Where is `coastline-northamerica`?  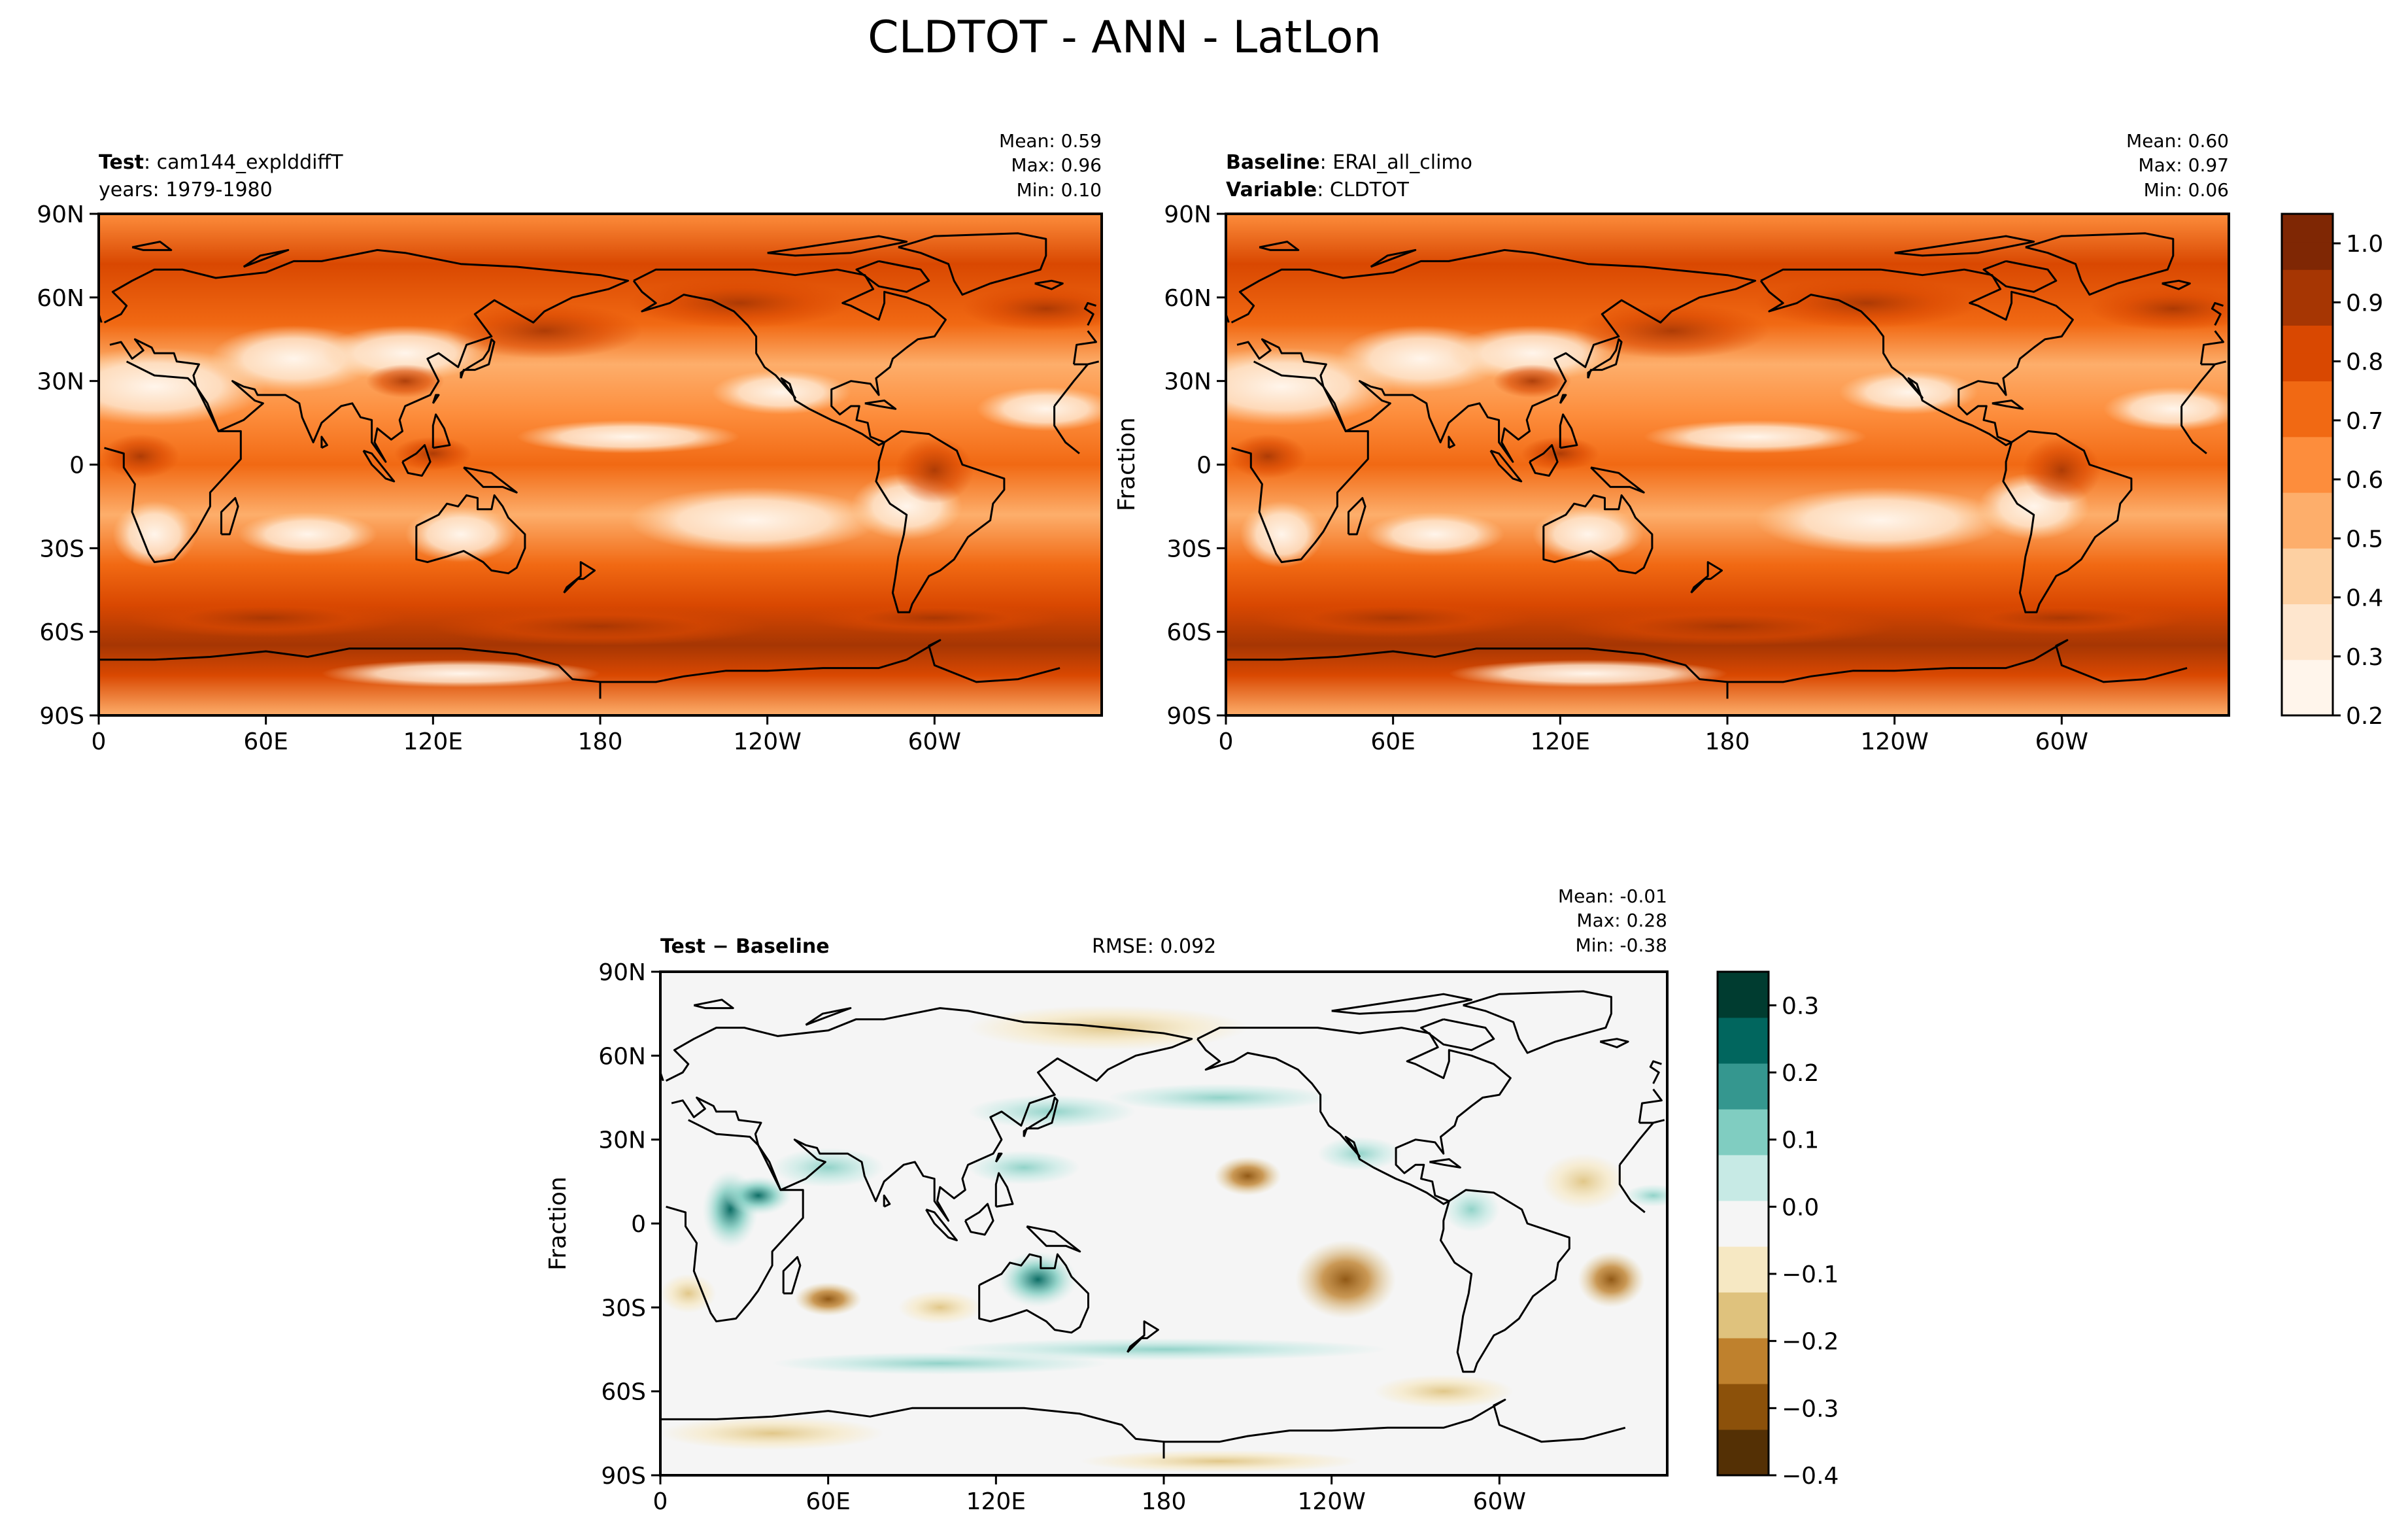 coastline-northamerica is located at coordinates (1916, 357).